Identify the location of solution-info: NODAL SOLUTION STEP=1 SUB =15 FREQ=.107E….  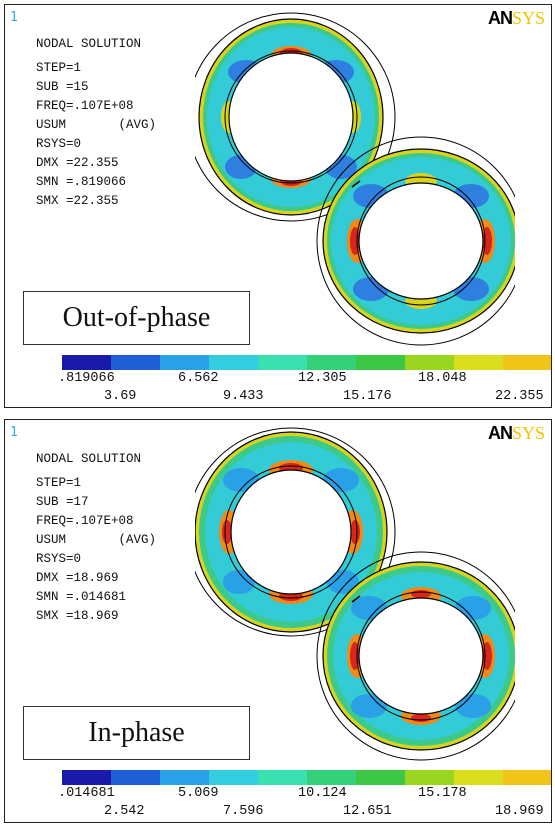
(96, 123).